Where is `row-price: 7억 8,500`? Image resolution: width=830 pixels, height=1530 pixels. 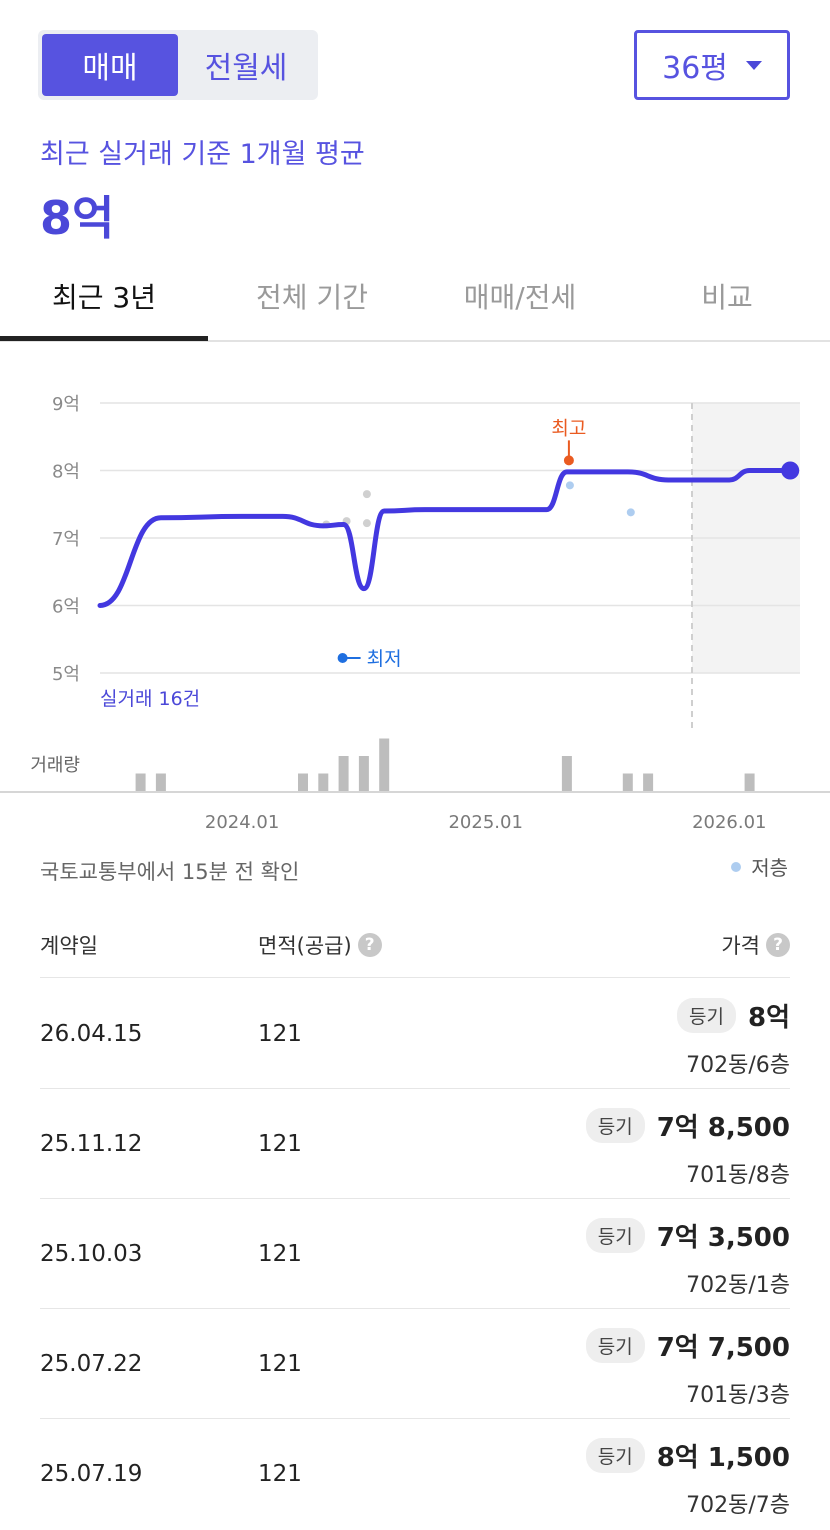
row-price: 7억 8,500 is located at coordinates (723, 1128).